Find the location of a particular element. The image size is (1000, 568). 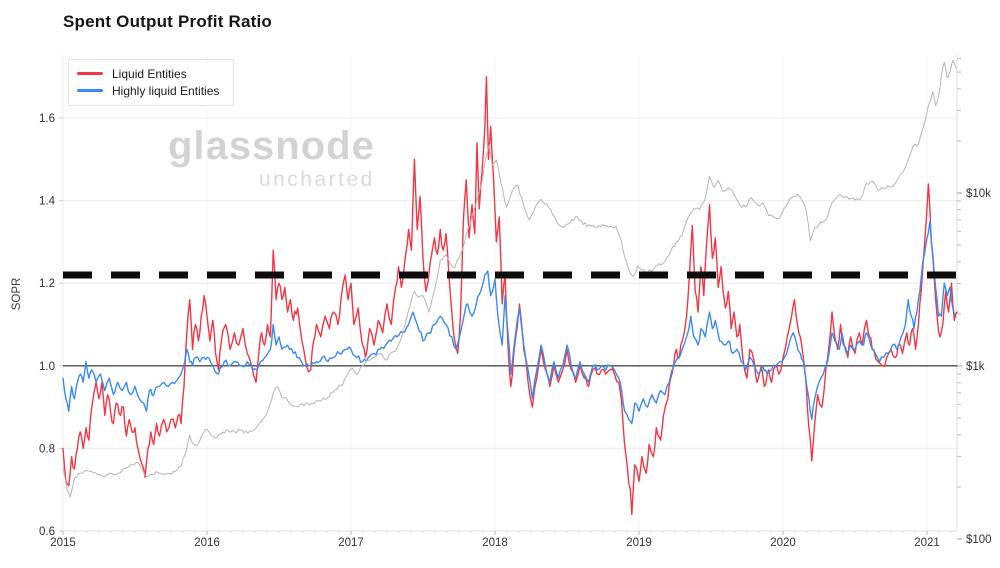

y-axis-label: SOPR is located at coordinates (17, 294).